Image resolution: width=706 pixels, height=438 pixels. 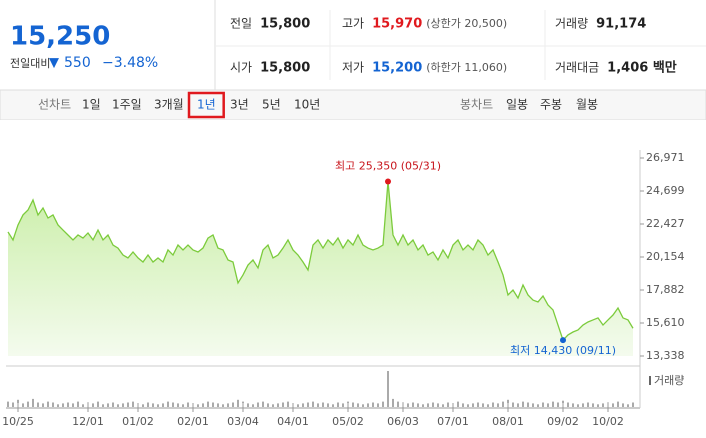 What do you see at coordinates (665, 157) in the screenshot?
I see `y-tick-label: 26,971` at bounding box center [665, 157].